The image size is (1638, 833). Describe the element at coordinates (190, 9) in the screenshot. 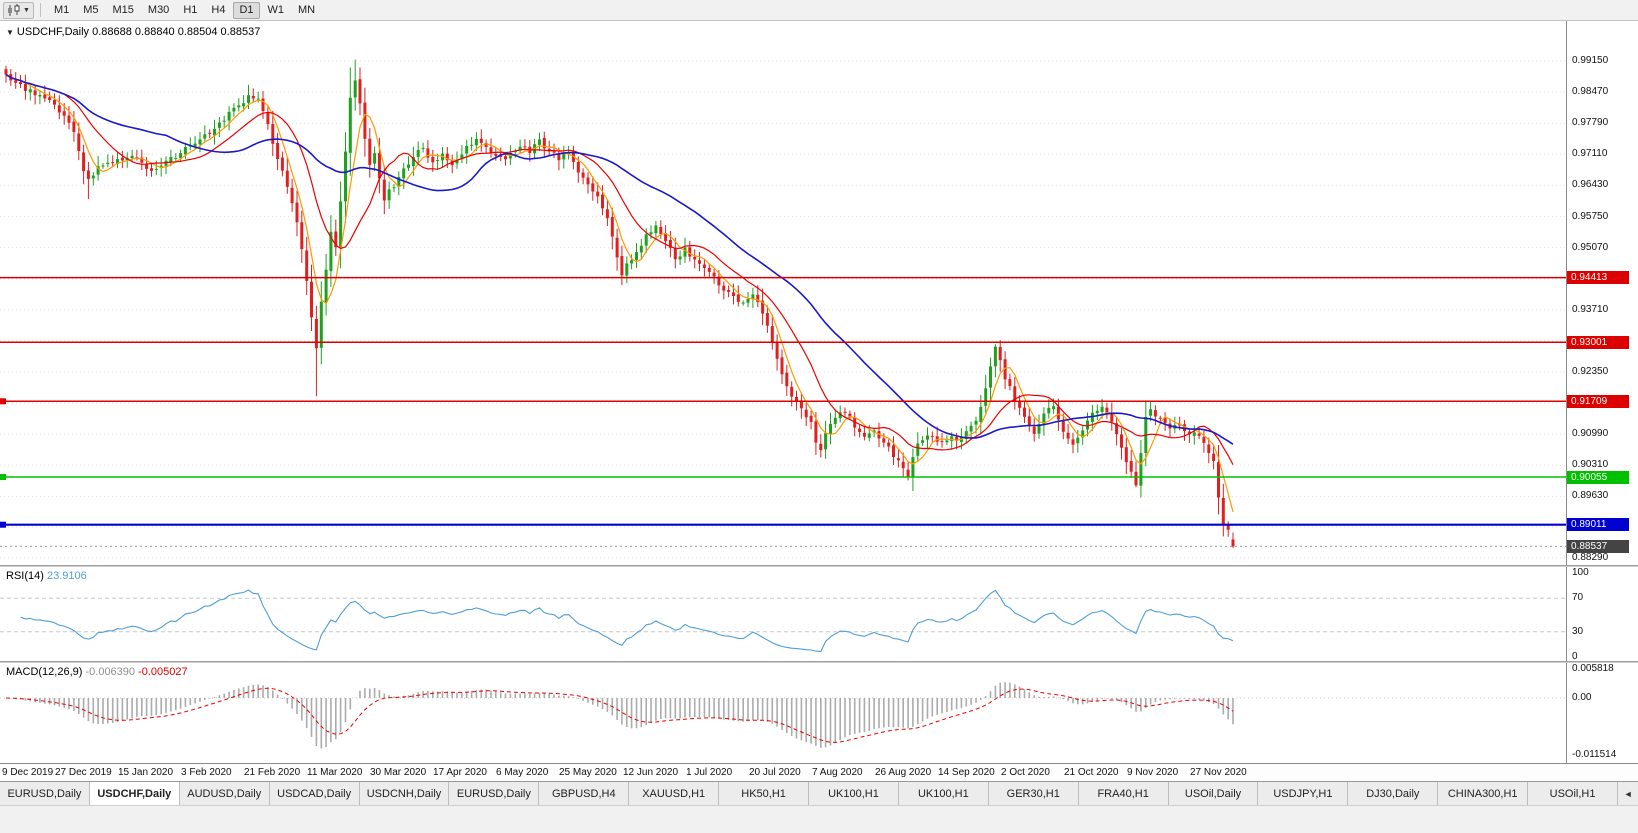

I see `timeframe-button-h1: H1` at that location.